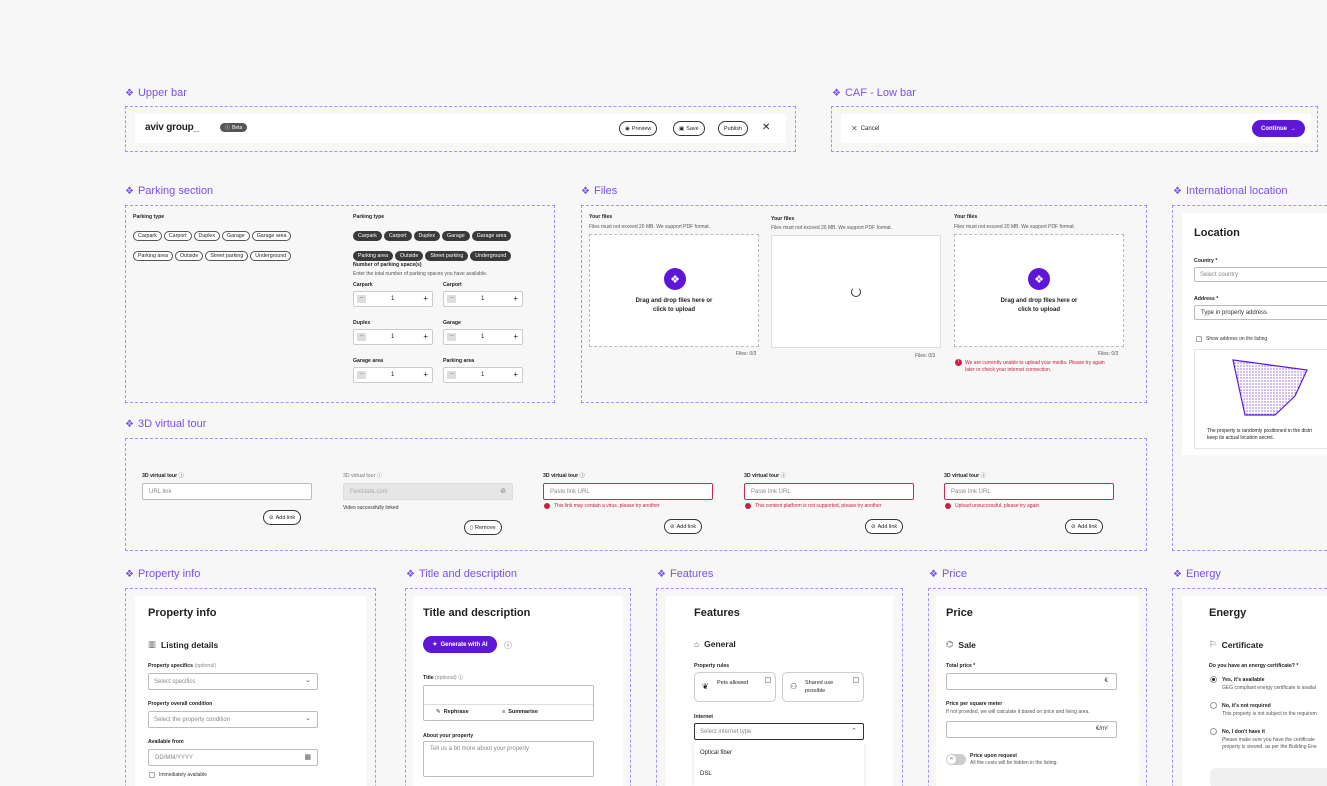 Image resolution: width=1327 pixels, height=786 pixels. What do you see at coordinates (207, 236) in the screenshot?
I see `chip-duplex: Duplex` at bounding box center [207, 236].